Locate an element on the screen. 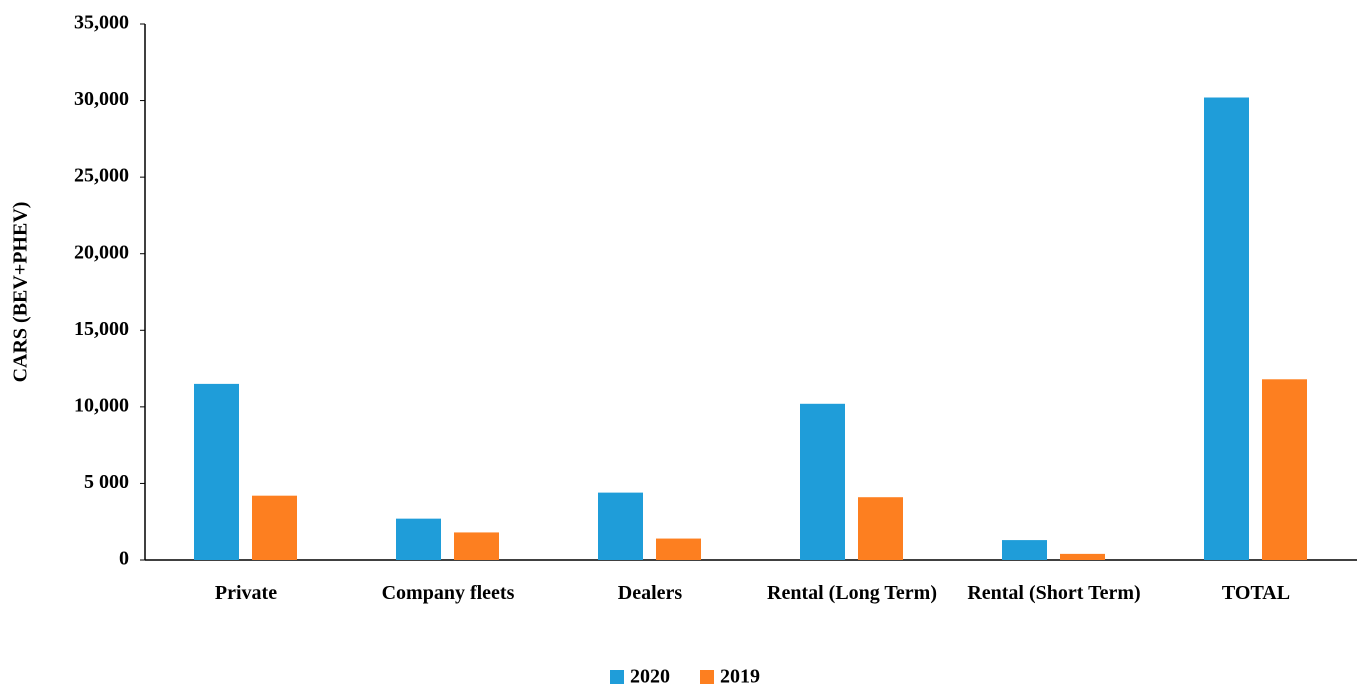 The height and width of the screenshot is (688, 1359). y-tick-label: 10,000 is located at coordinates (101, 405).